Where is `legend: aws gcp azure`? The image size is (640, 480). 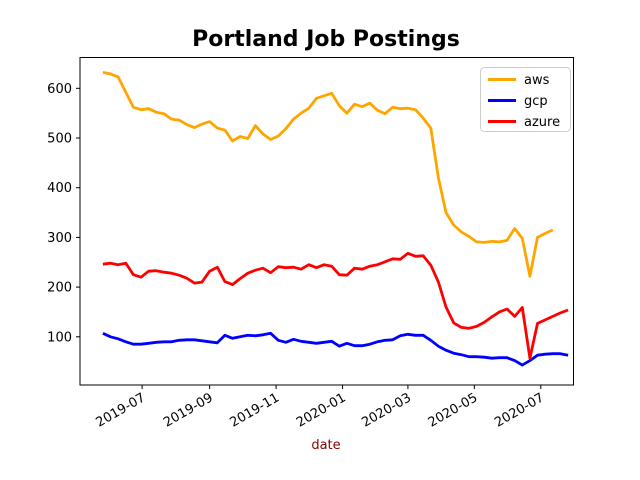
legend: aws gcp azure is located at coordinates (525, 99).